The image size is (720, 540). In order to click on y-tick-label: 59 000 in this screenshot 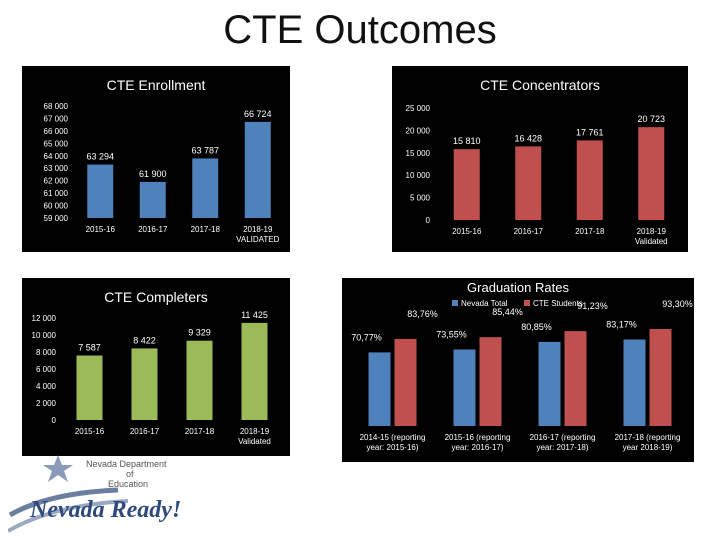, I will do `click(56, 218)`.